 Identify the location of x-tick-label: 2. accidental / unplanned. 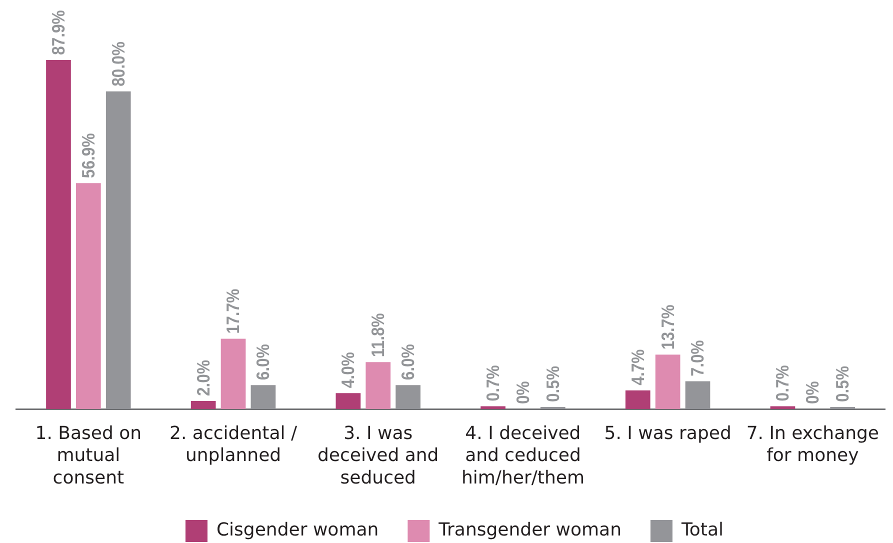
(234, 444).